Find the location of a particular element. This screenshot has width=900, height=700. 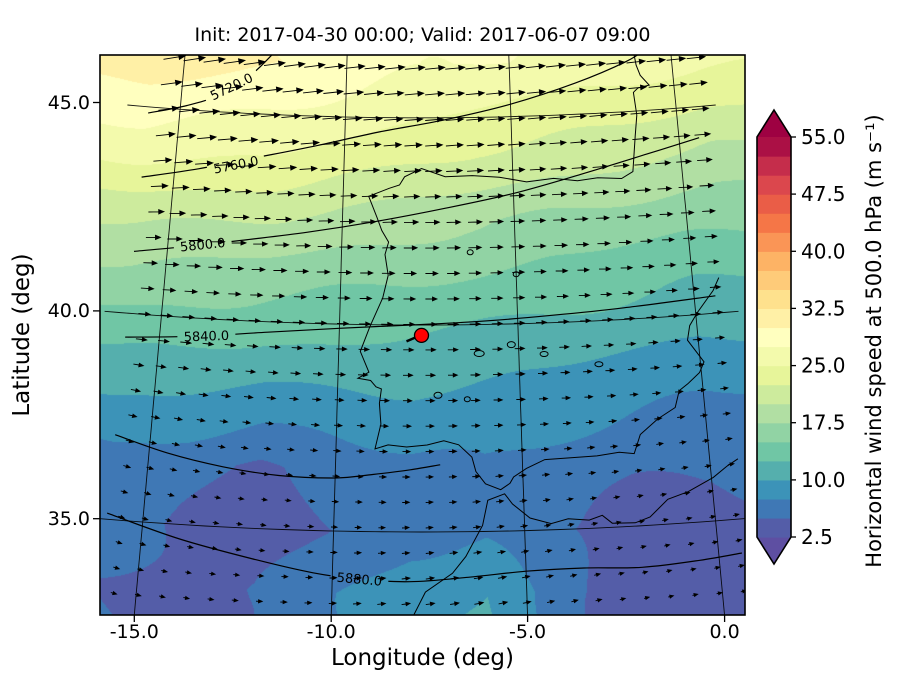

y-tick-label: 40.0 is located at coordinates (68, 310).